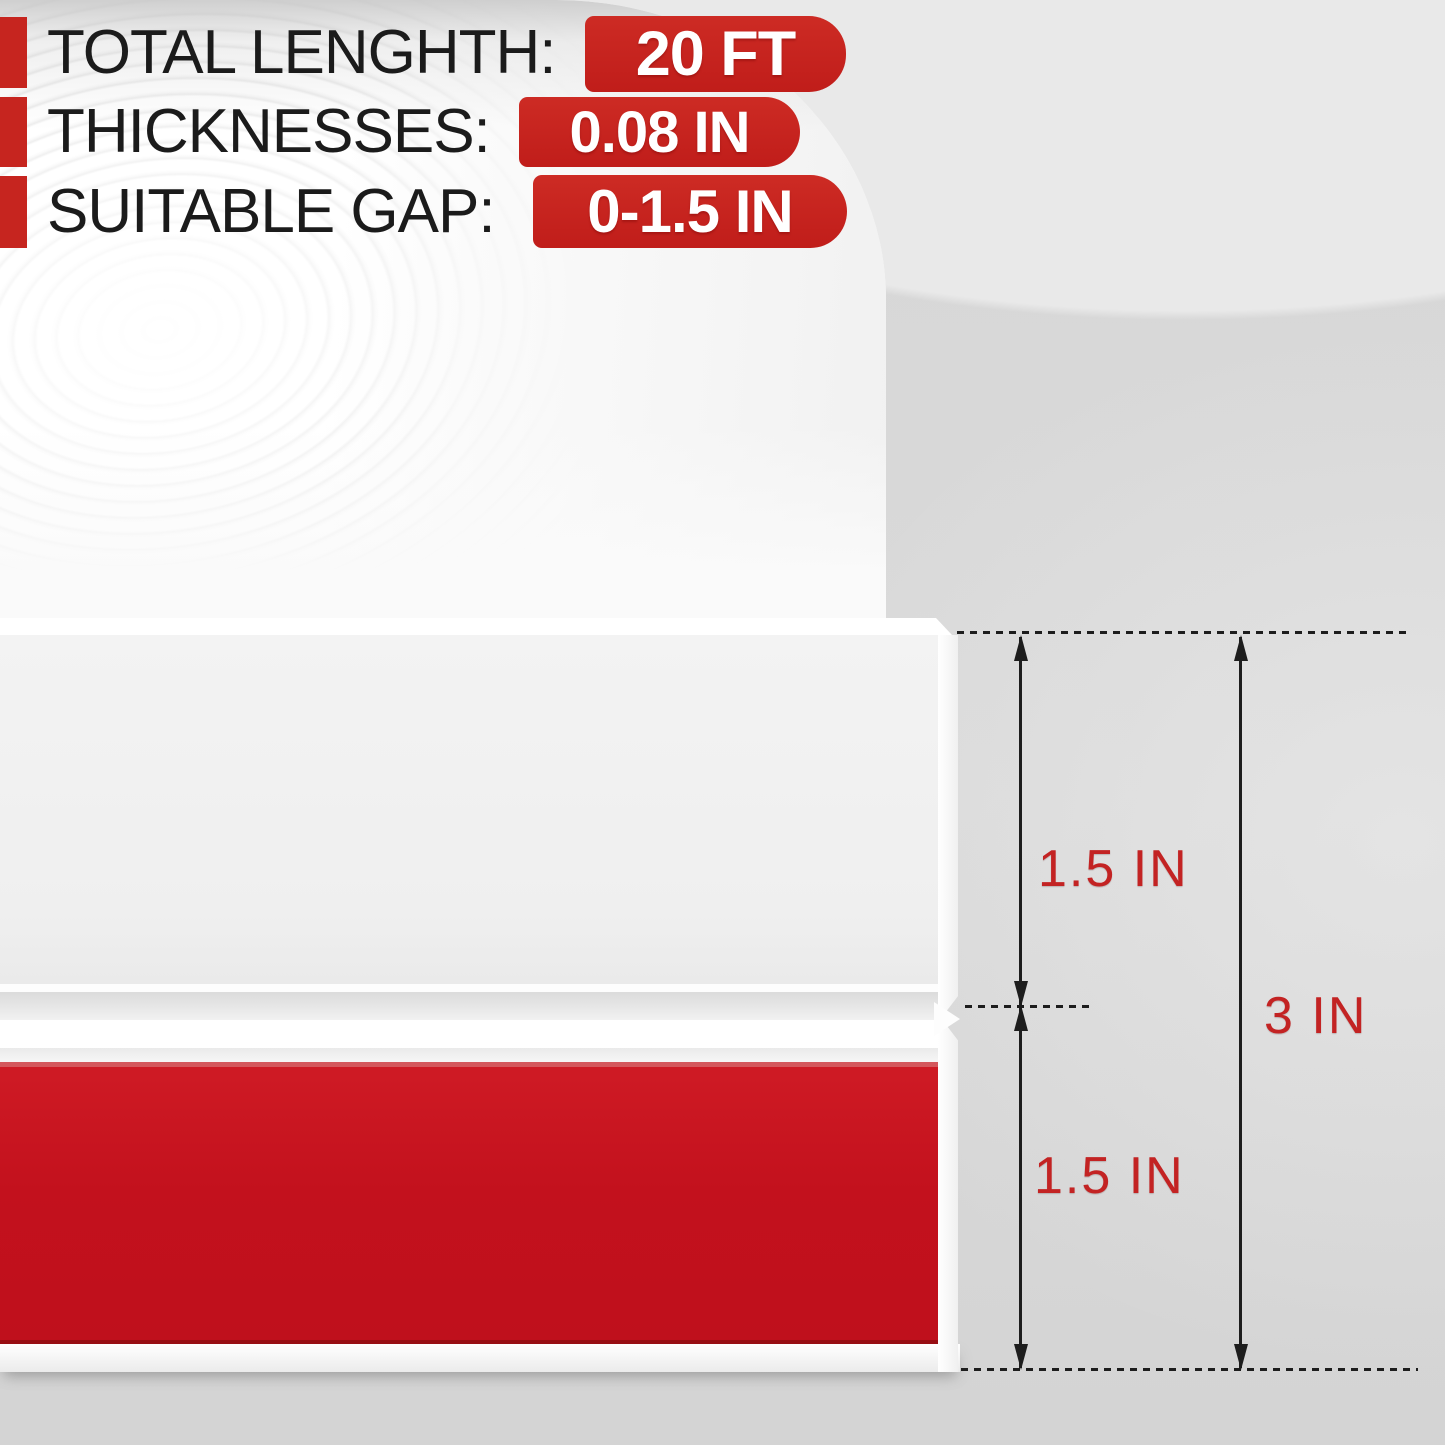 Image resolution: width=1445 pixels, height=1445 pixels. I want to click on spec-value-badge-thickness: 0.08 IN, so click(659, 132).